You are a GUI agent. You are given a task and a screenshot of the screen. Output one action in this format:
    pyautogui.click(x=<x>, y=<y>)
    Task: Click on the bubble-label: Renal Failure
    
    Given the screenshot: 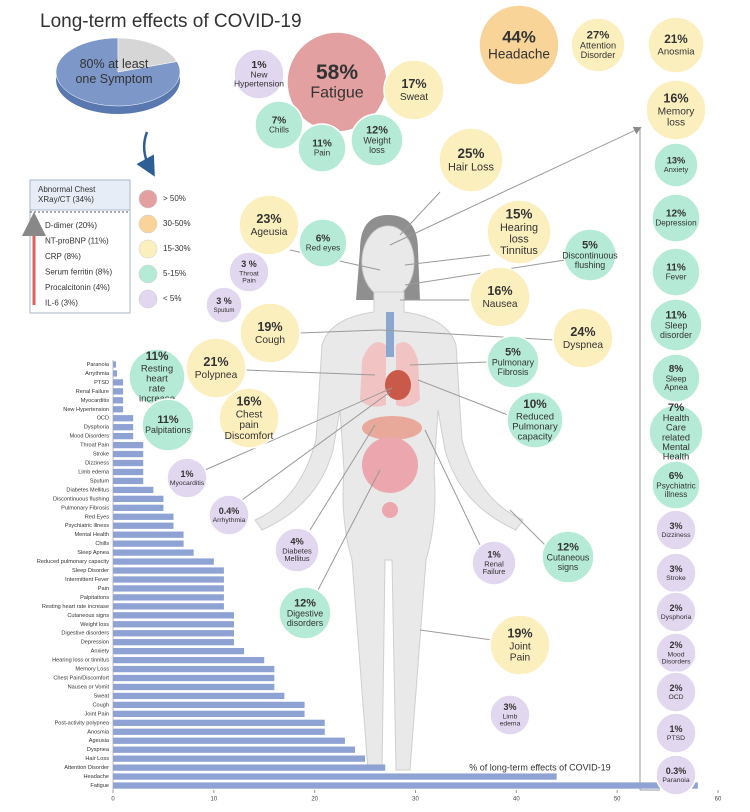 What is the action you would take?
    pyautogui.click(x=494, y=567)
    